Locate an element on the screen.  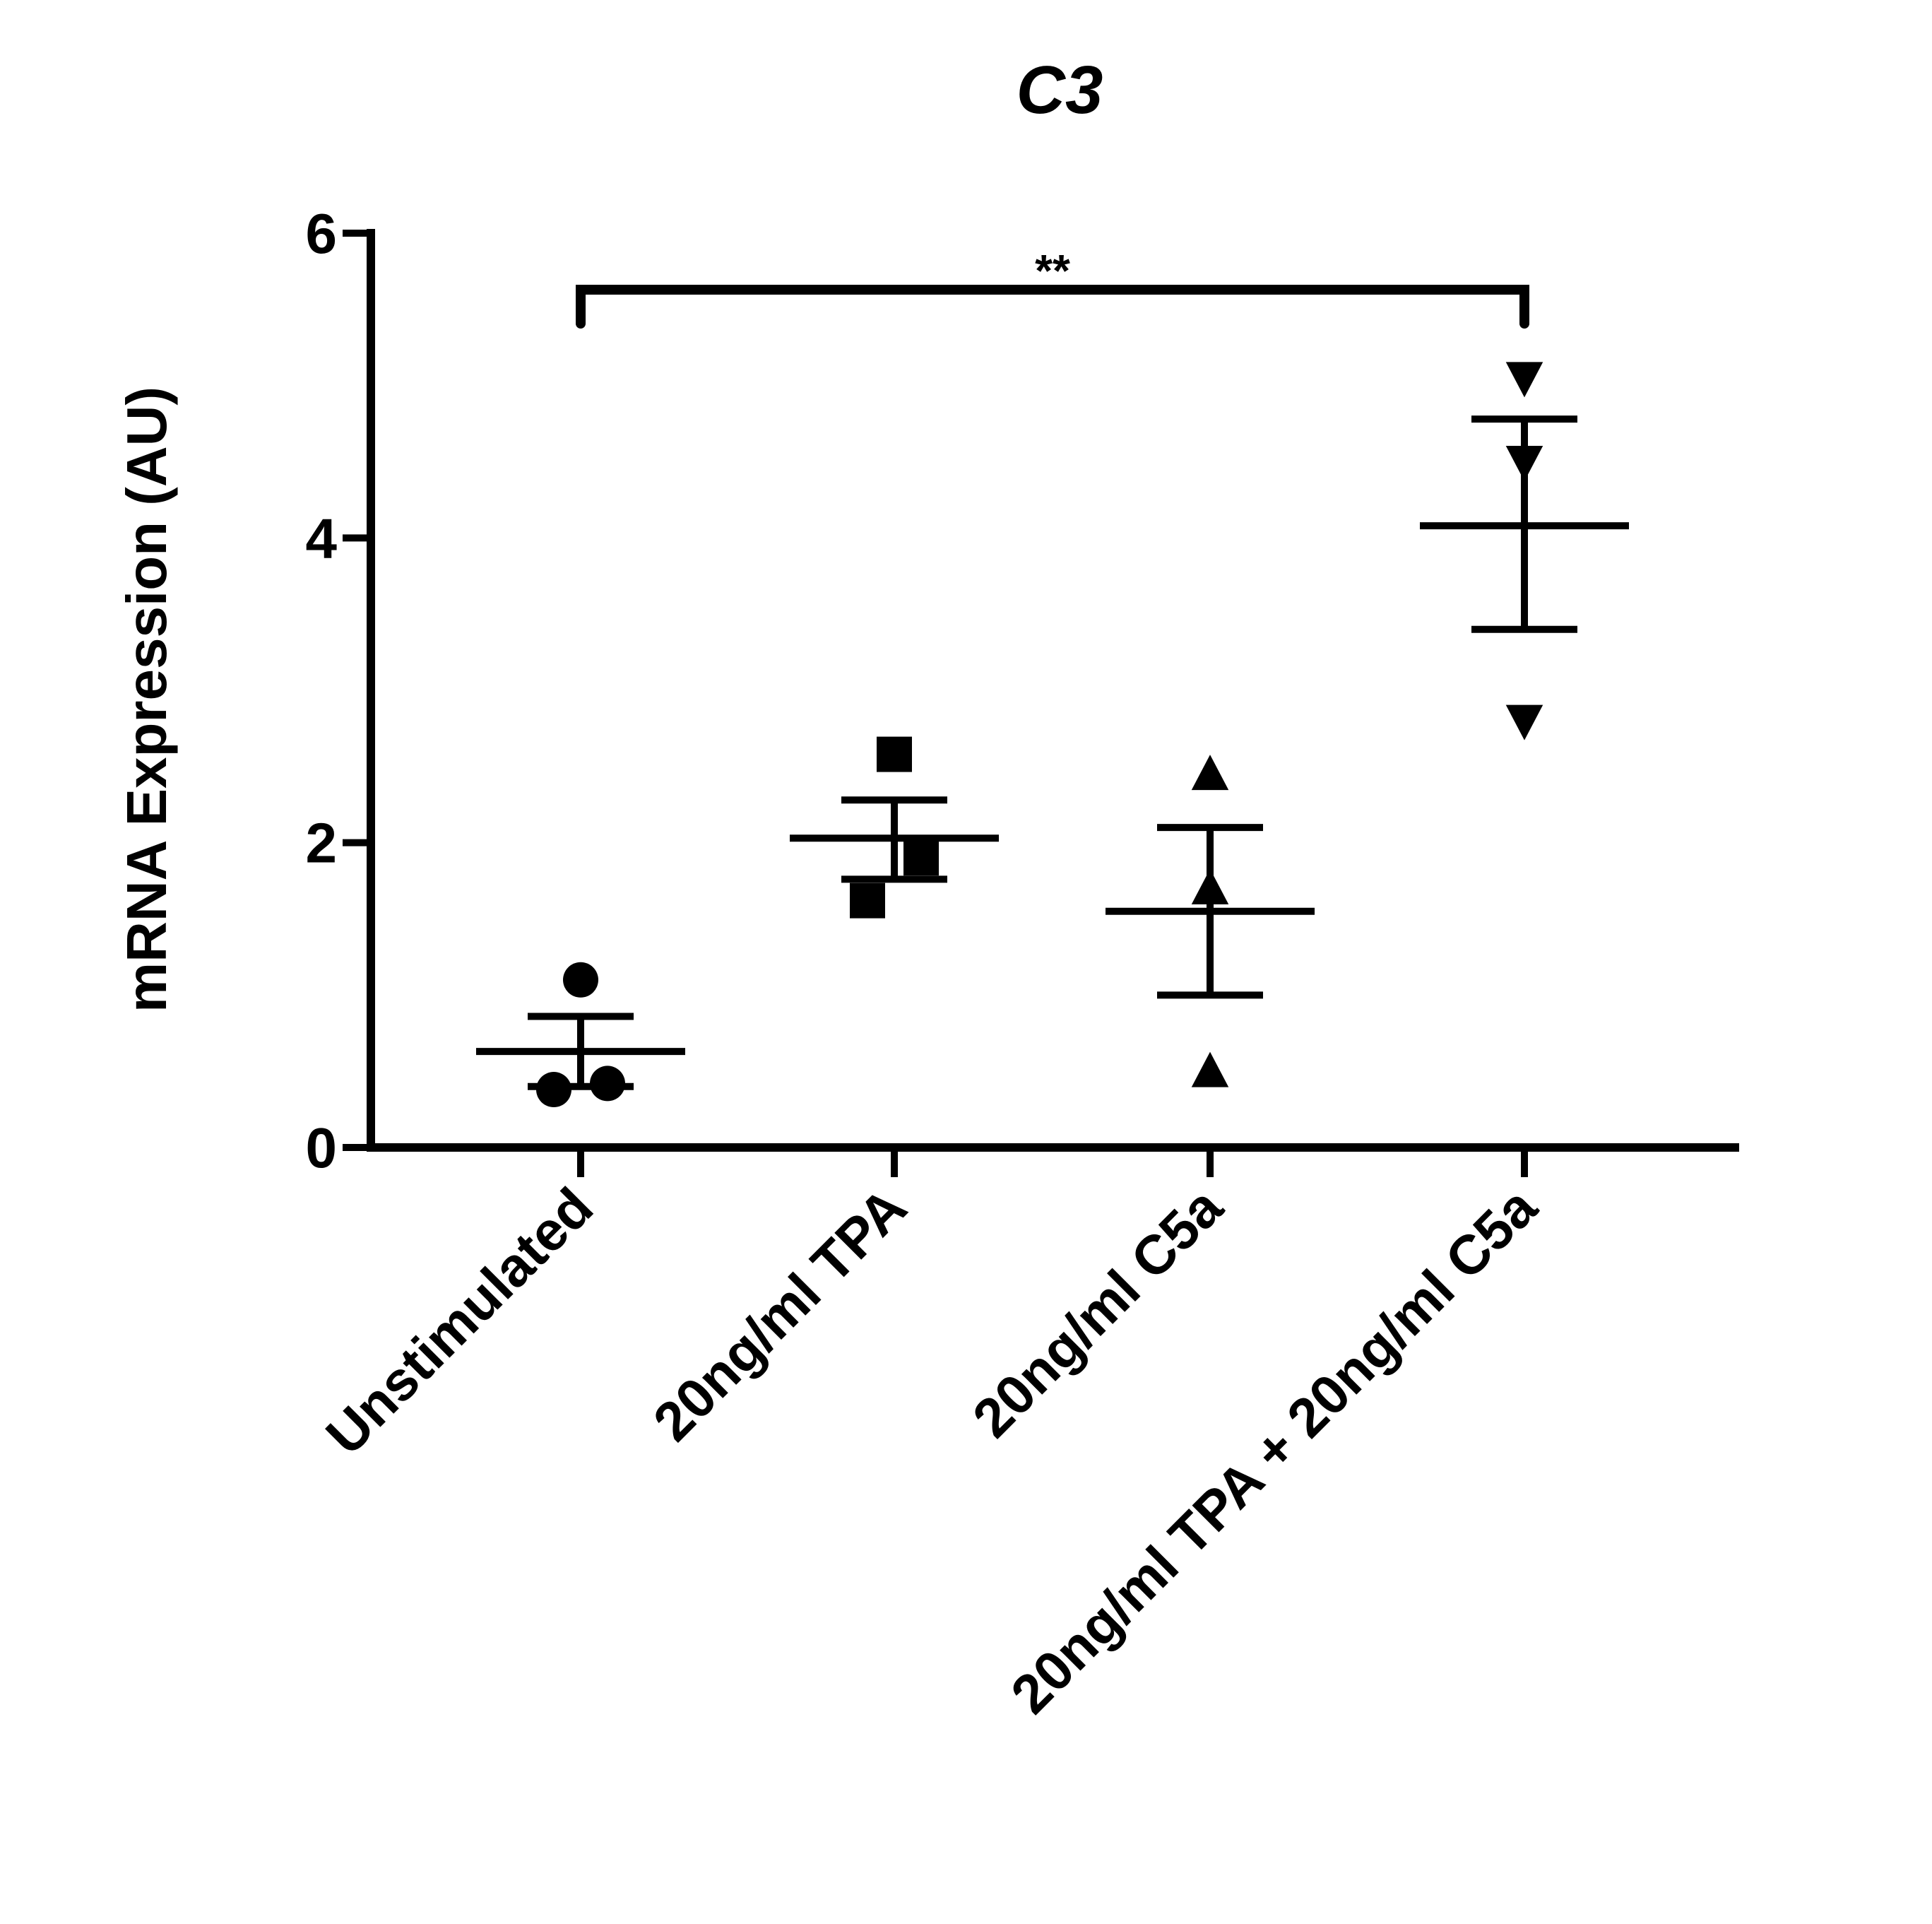
x-category-label: 20ng/ml TPA is located at coordinates (779, 1315).